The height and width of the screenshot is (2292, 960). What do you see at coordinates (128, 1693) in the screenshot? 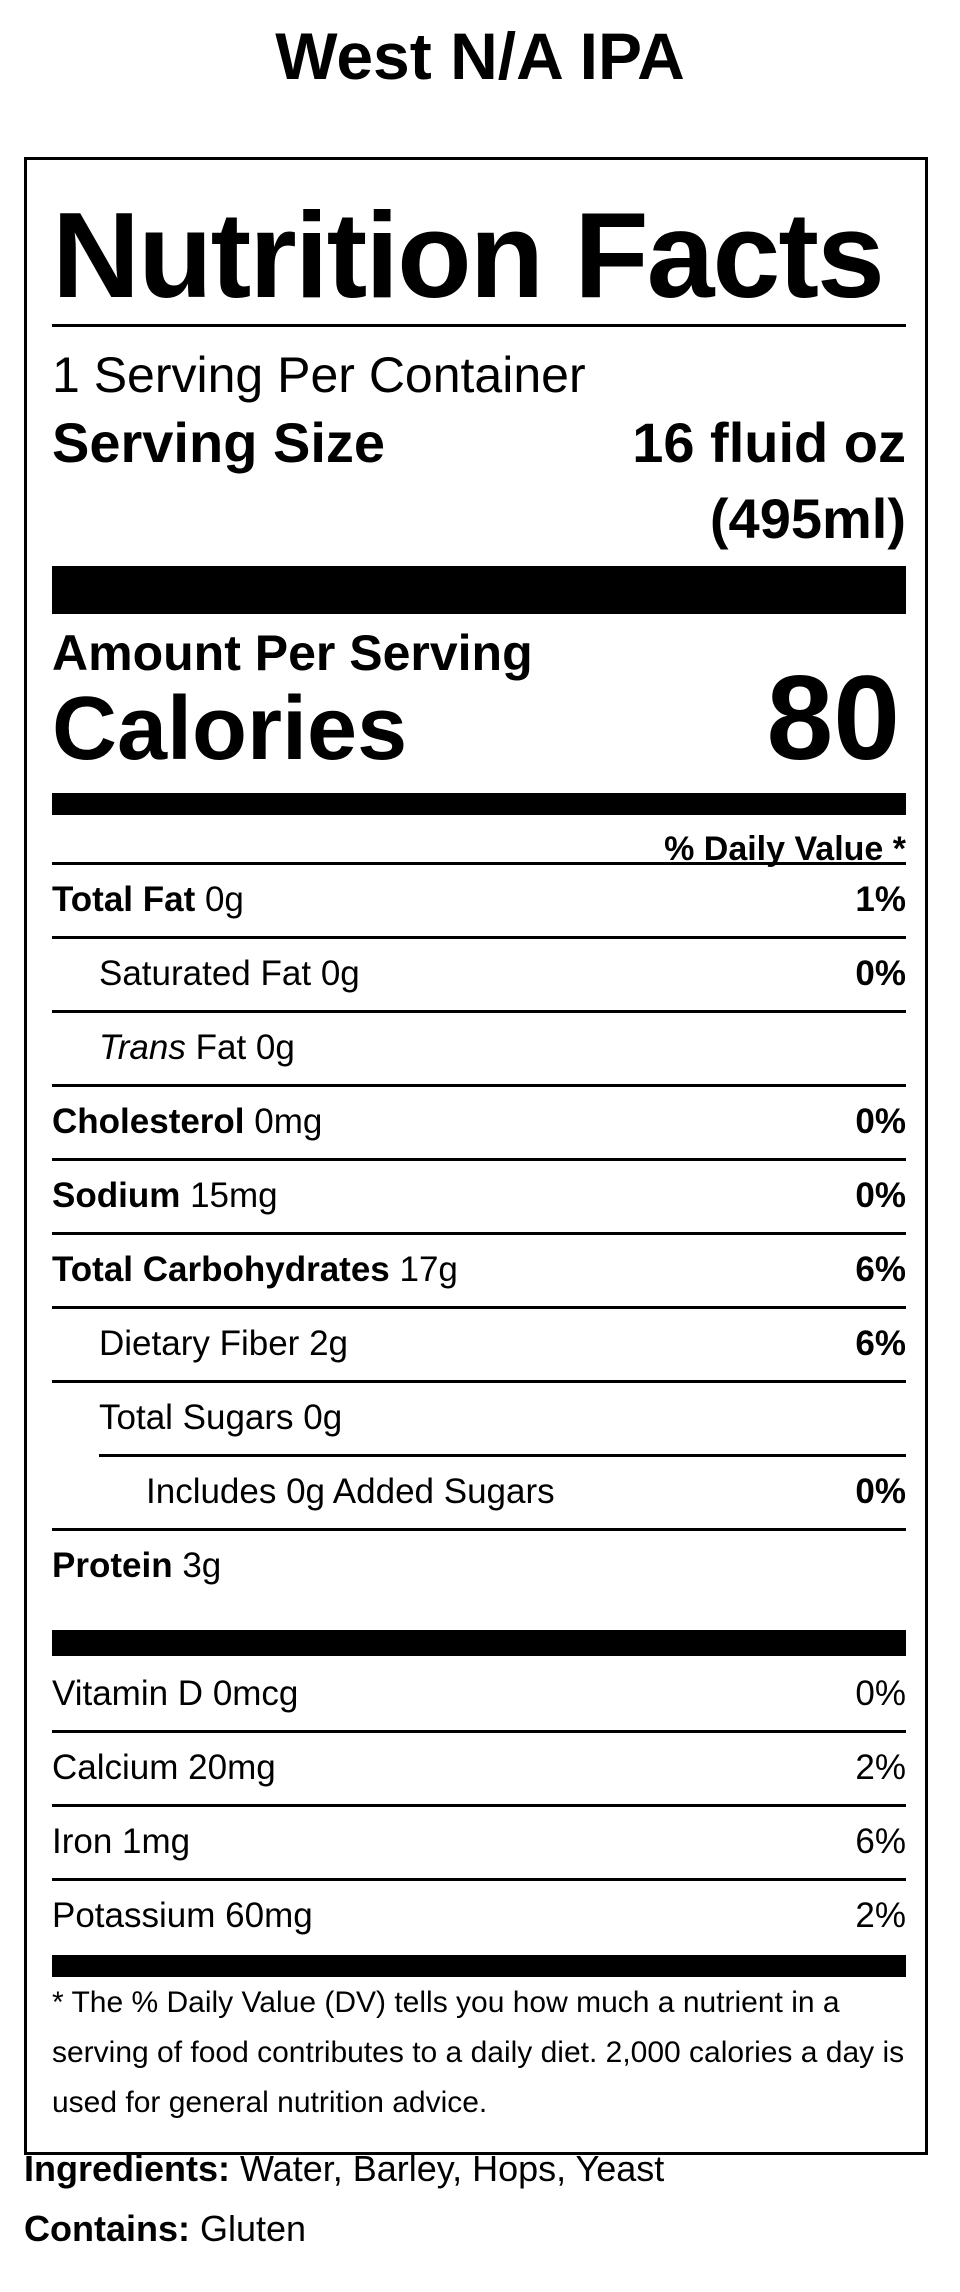
I see `vitamin-label: Vitamin D` at bounding box center [128, 1693].